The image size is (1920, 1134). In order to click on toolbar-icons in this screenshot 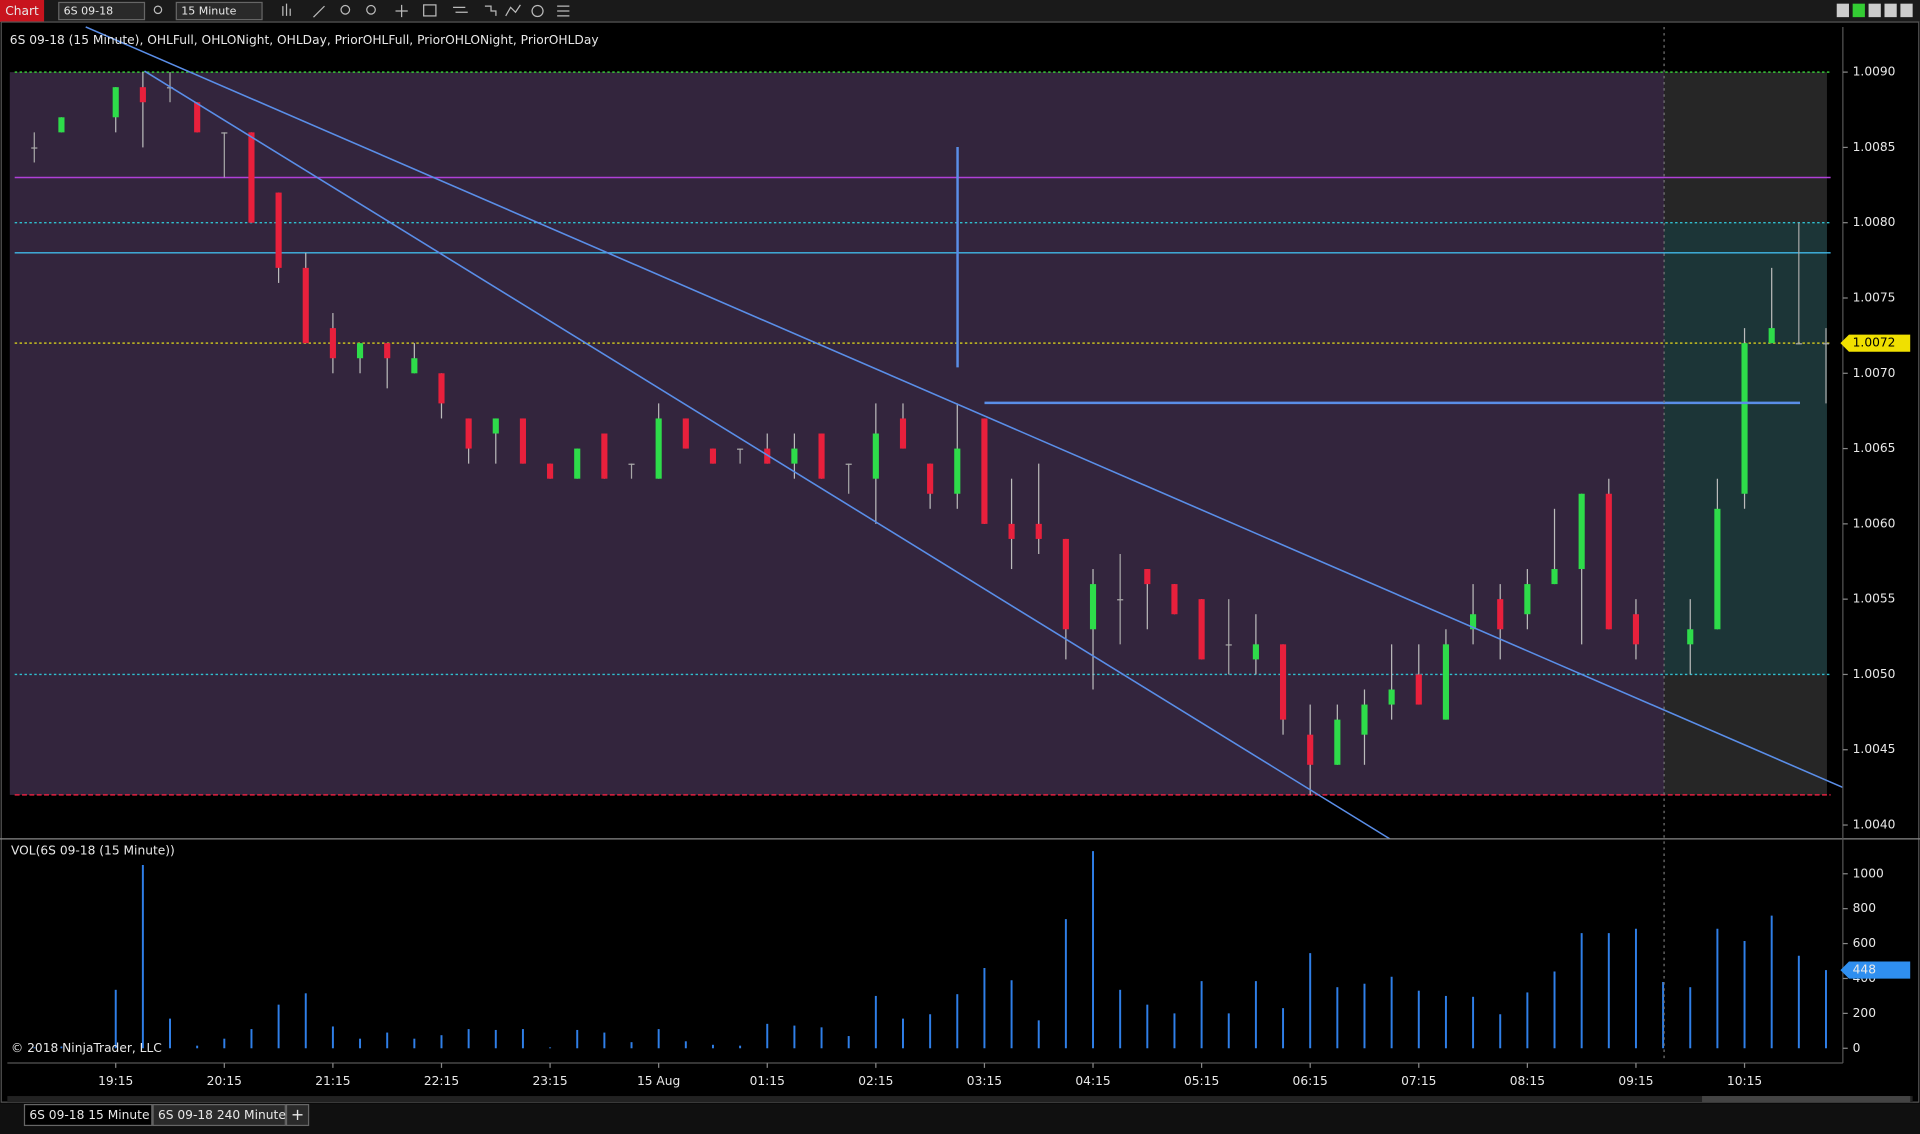, I will do `click(361, 10)`.